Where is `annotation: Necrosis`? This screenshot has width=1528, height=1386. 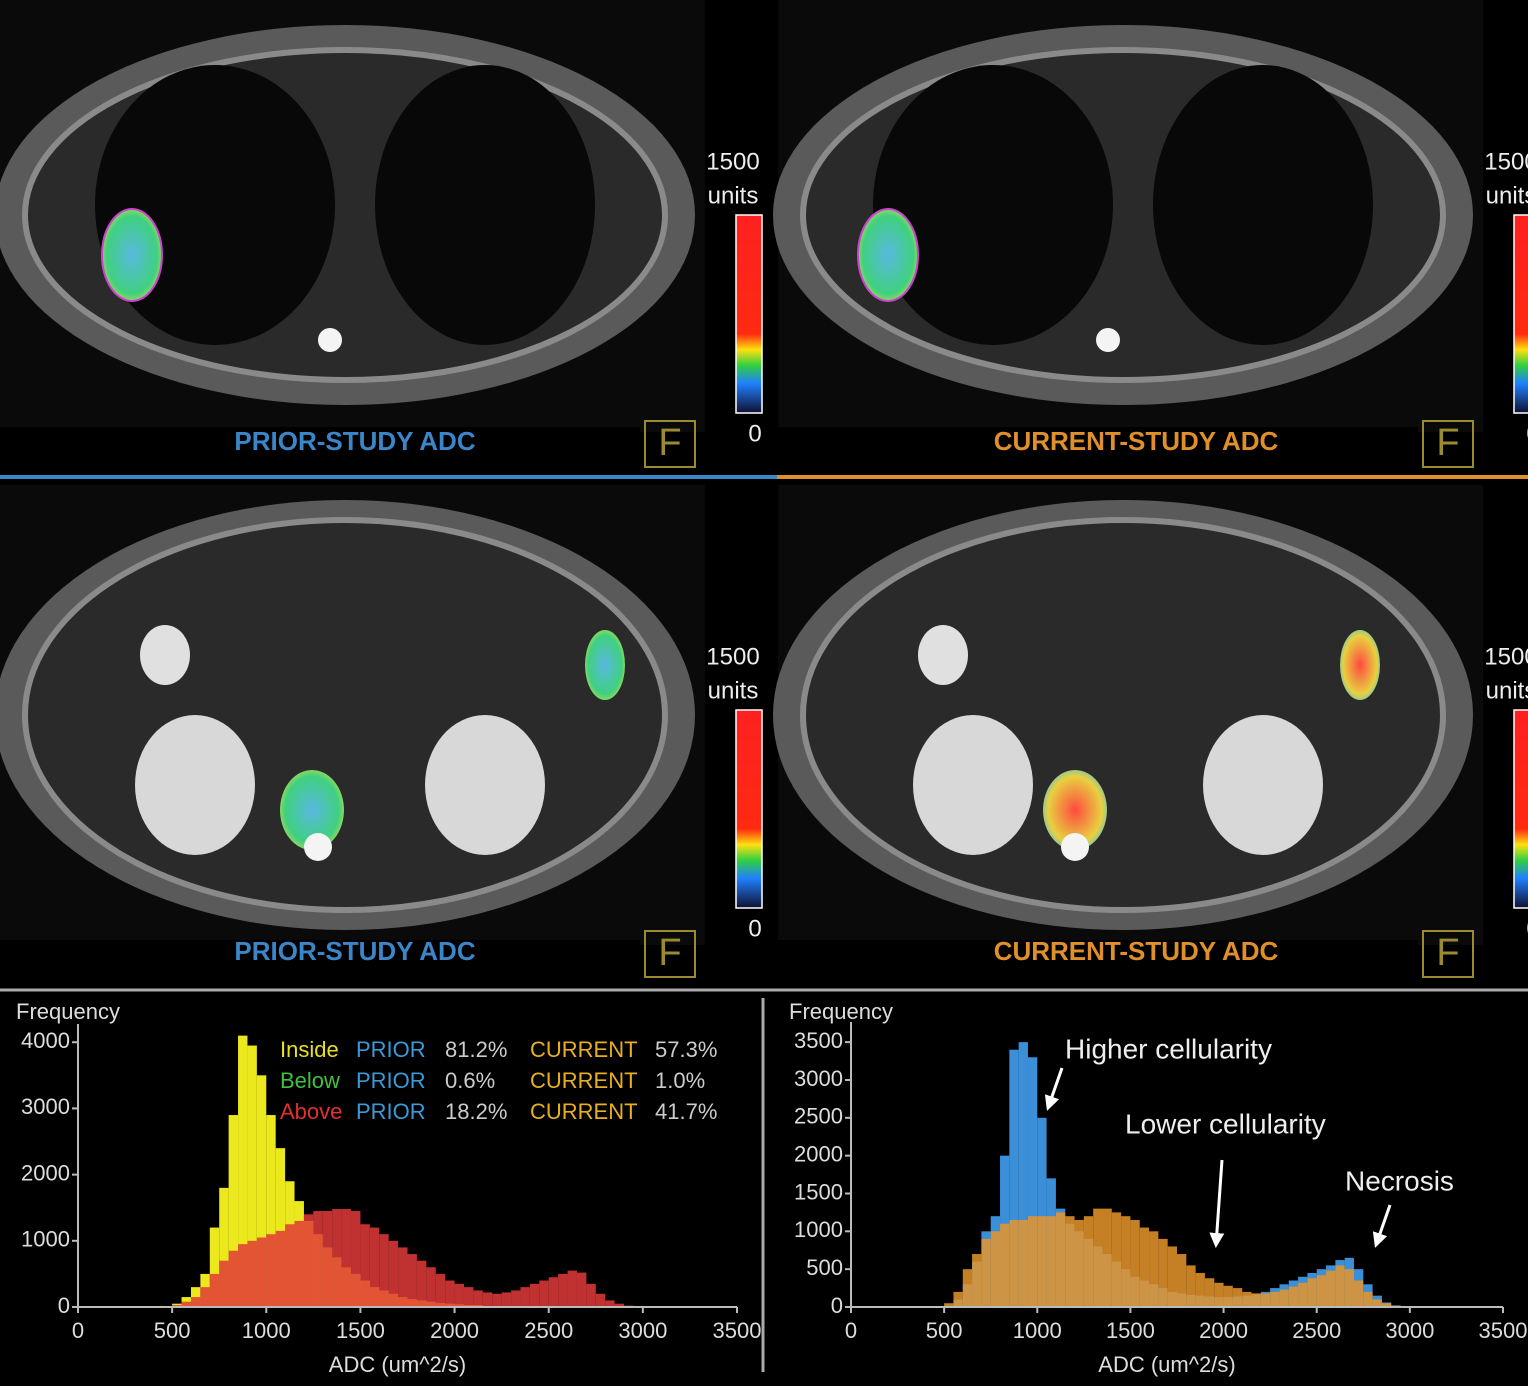 annotation: Necrosis is located at coordinates (1399, 1180).